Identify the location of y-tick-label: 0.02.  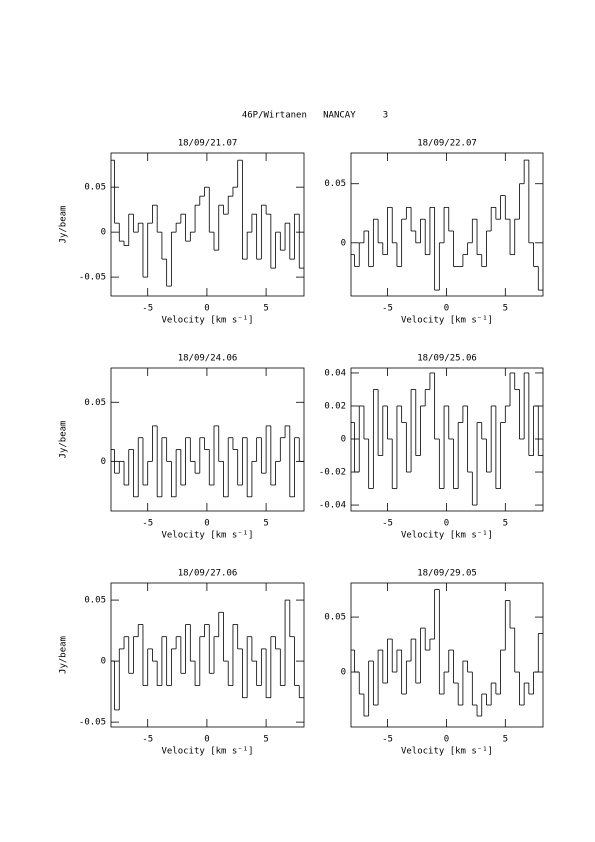
(335, 406).